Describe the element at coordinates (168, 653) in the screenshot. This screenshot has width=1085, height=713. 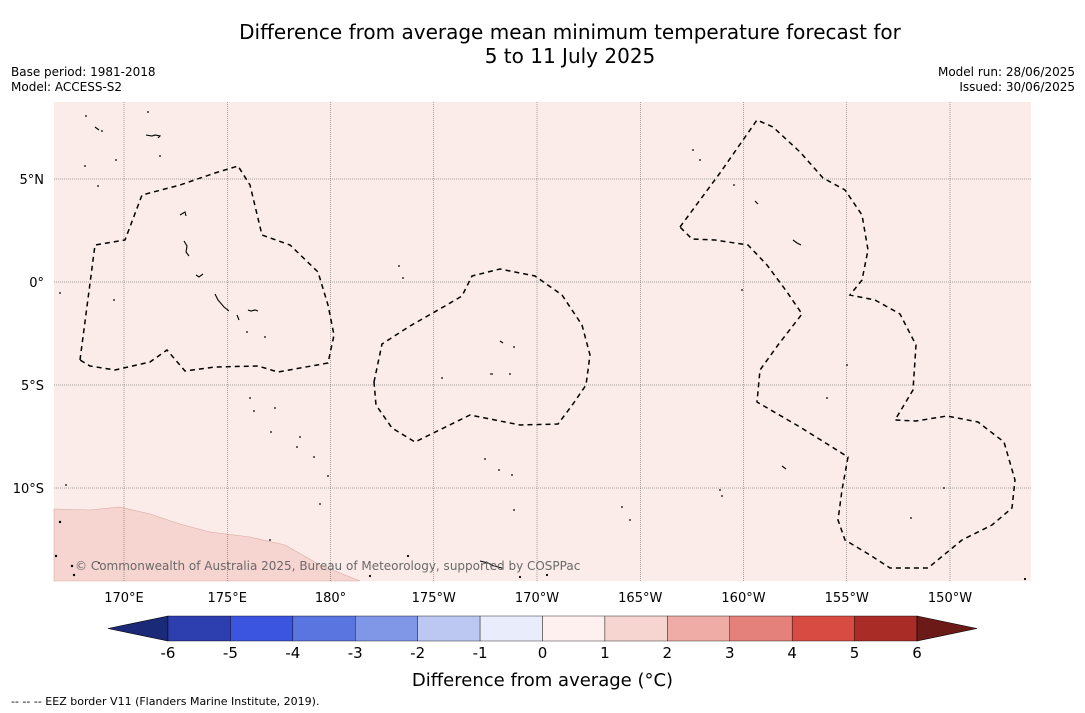
I see `colorbar-tick-label: -6` at that location.